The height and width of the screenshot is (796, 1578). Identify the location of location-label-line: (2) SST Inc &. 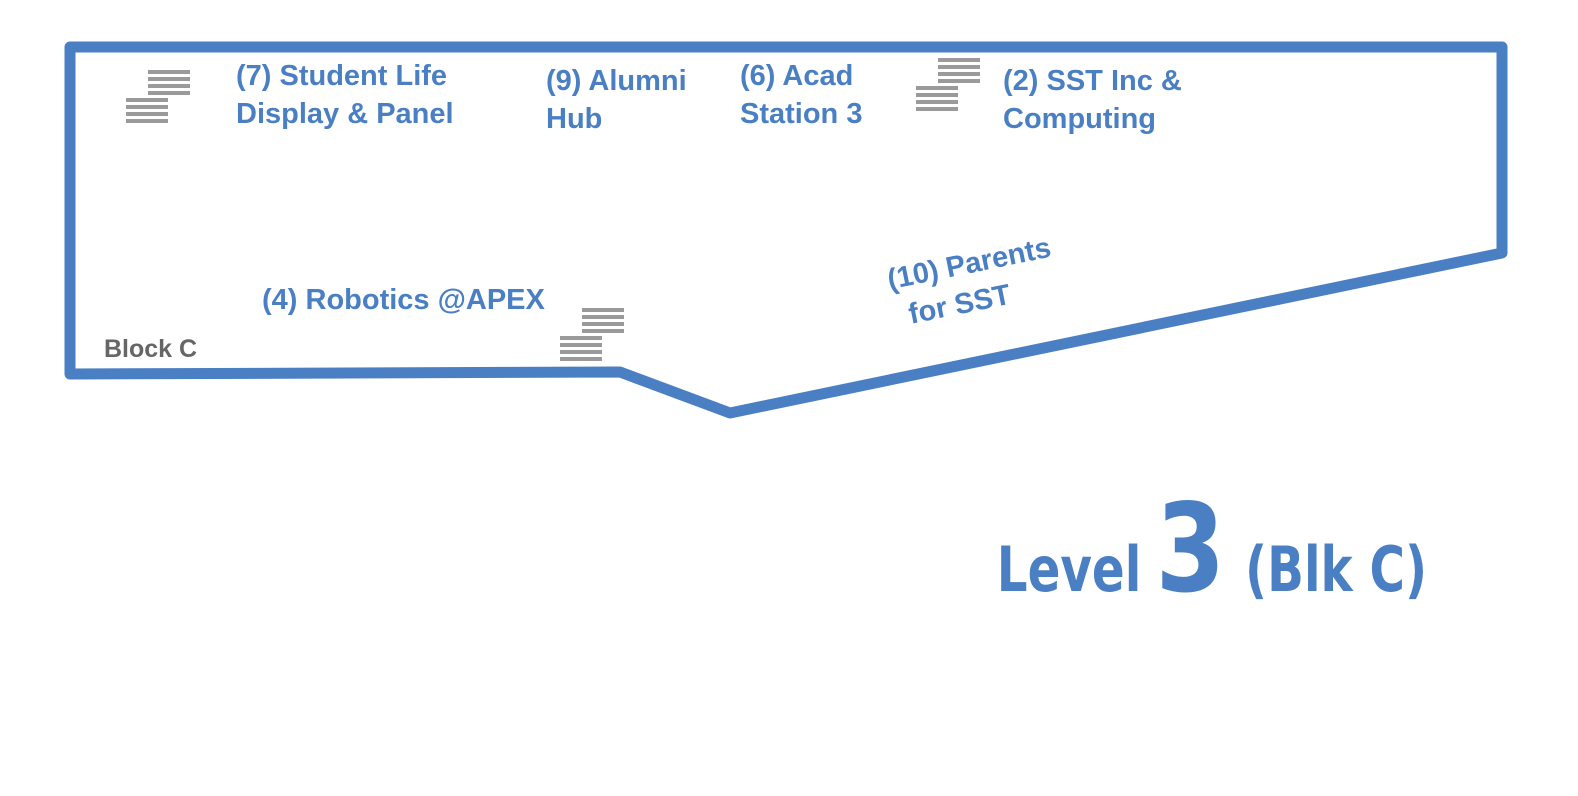
(1092, 81).